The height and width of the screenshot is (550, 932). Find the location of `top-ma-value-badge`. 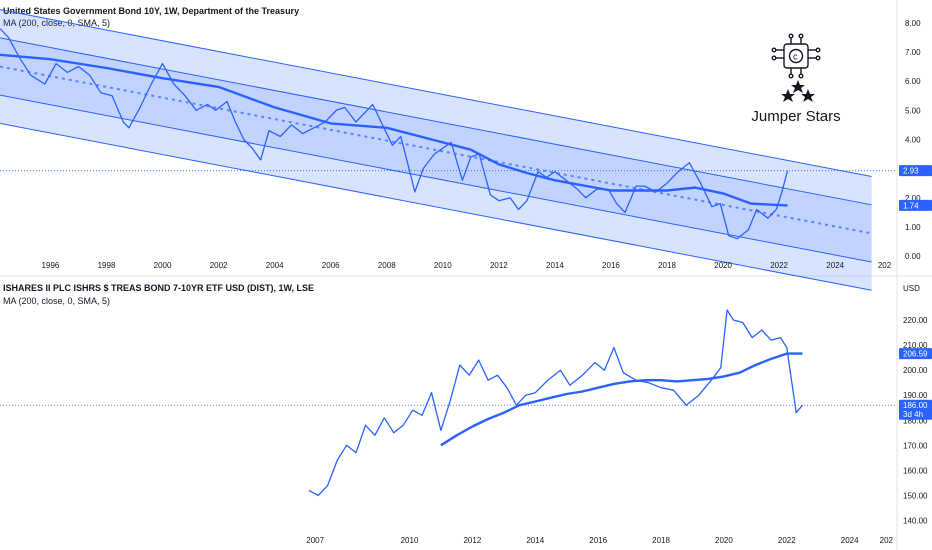

top-ma-value-badge is located at coordinates (915, 205).